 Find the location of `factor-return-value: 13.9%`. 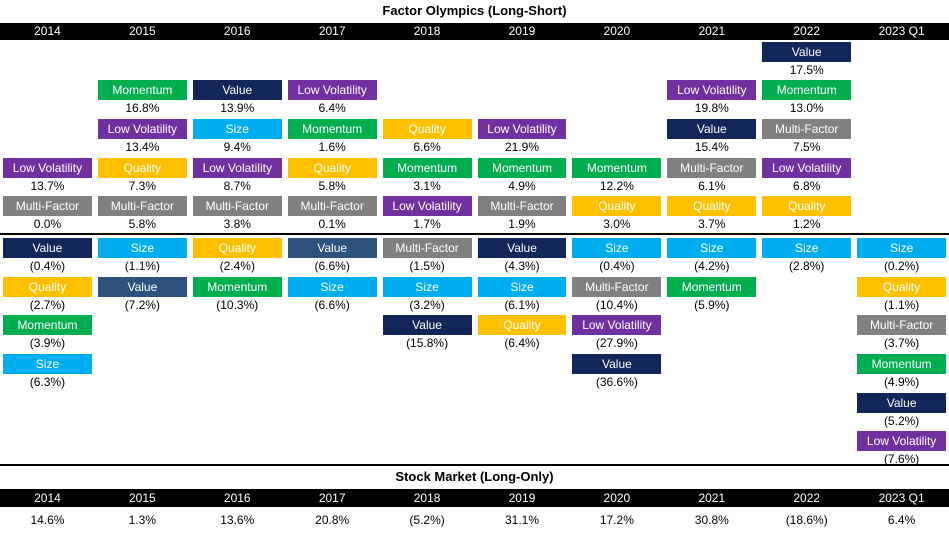

factor-return-value: 13.9% is located at coordinates (237, 108).